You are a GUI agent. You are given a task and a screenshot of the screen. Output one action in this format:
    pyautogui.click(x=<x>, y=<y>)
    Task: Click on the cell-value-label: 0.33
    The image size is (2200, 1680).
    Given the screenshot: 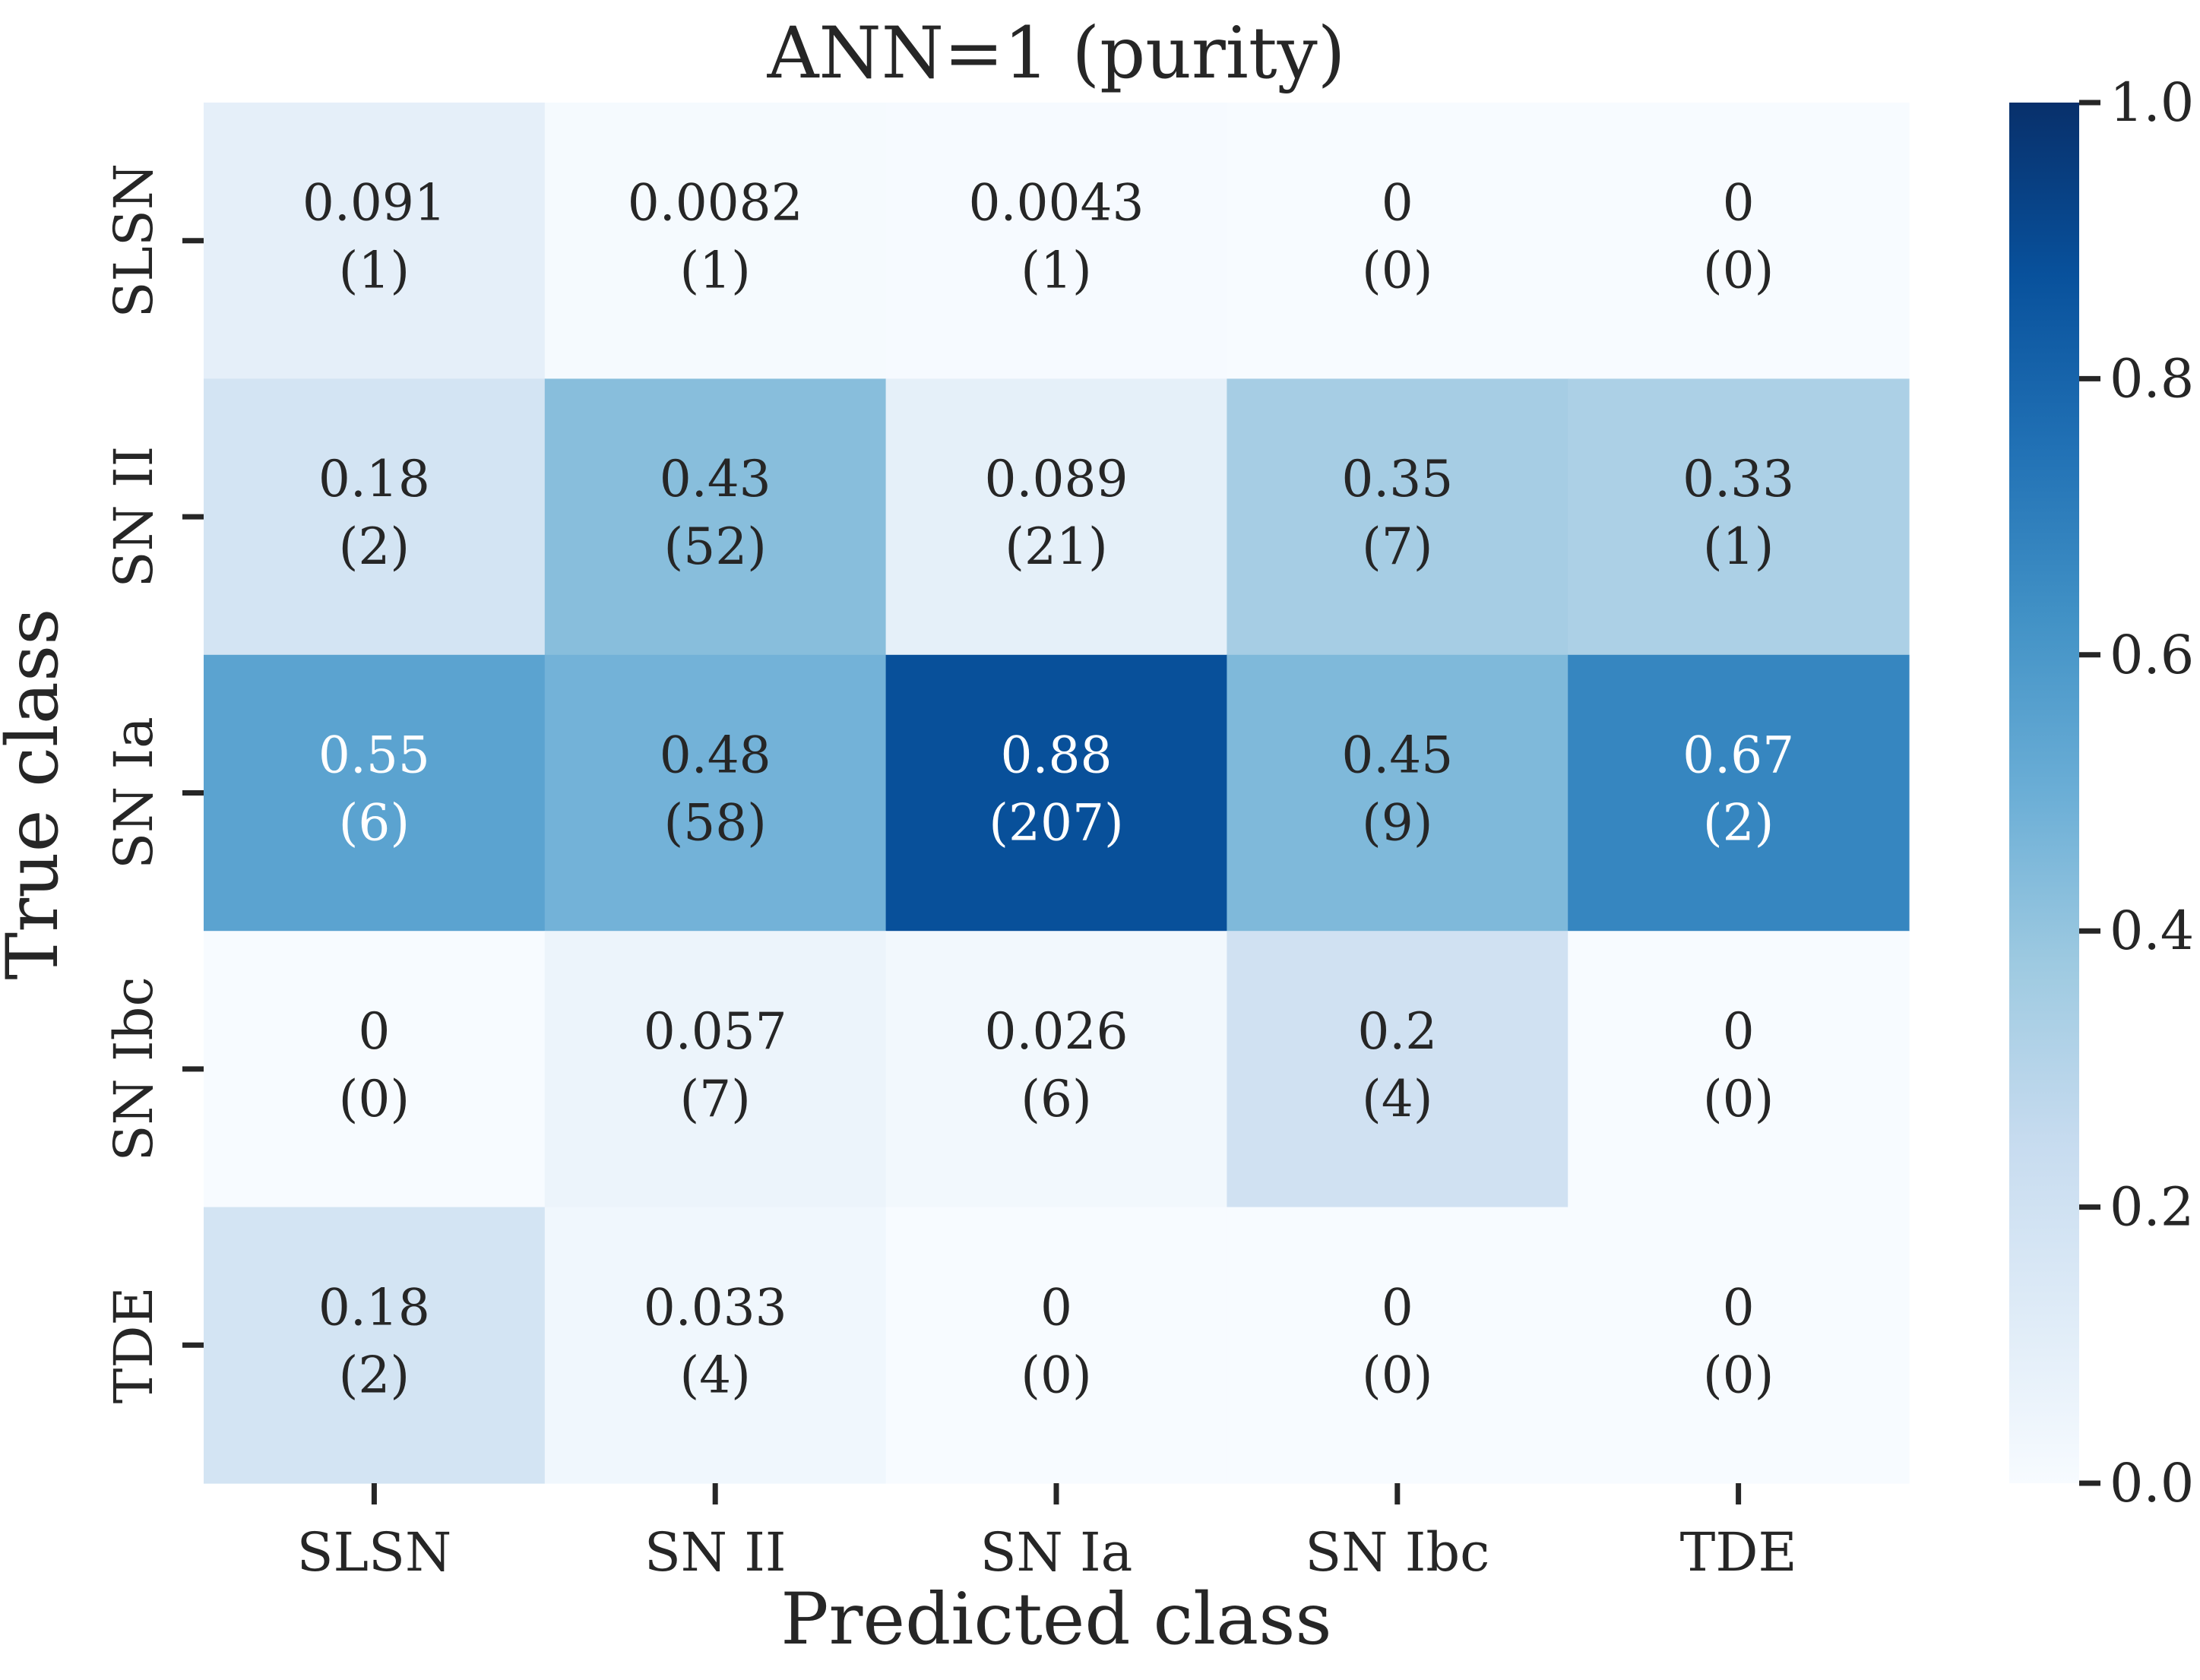 What is the action you would take?
    pyautogui.click(x=1738, y=479)
    